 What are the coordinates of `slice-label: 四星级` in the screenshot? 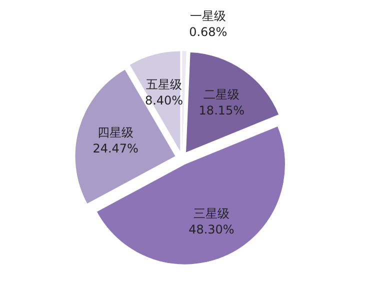 It's located at (116, 132).